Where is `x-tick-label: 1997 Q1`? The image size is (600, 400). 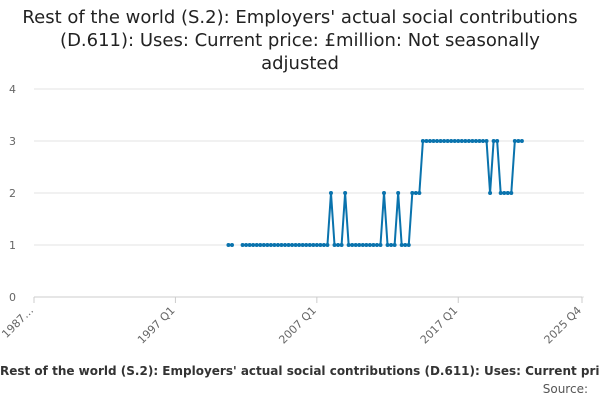 x-tick-label: 1997 Q1 is located at coordinates (156, 325).